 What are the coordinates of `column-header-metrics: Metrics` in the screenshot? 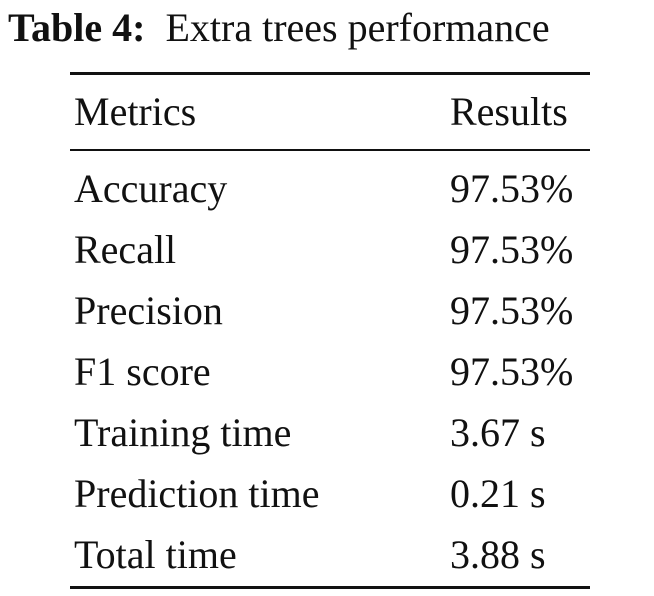 It's located at (135, 111).